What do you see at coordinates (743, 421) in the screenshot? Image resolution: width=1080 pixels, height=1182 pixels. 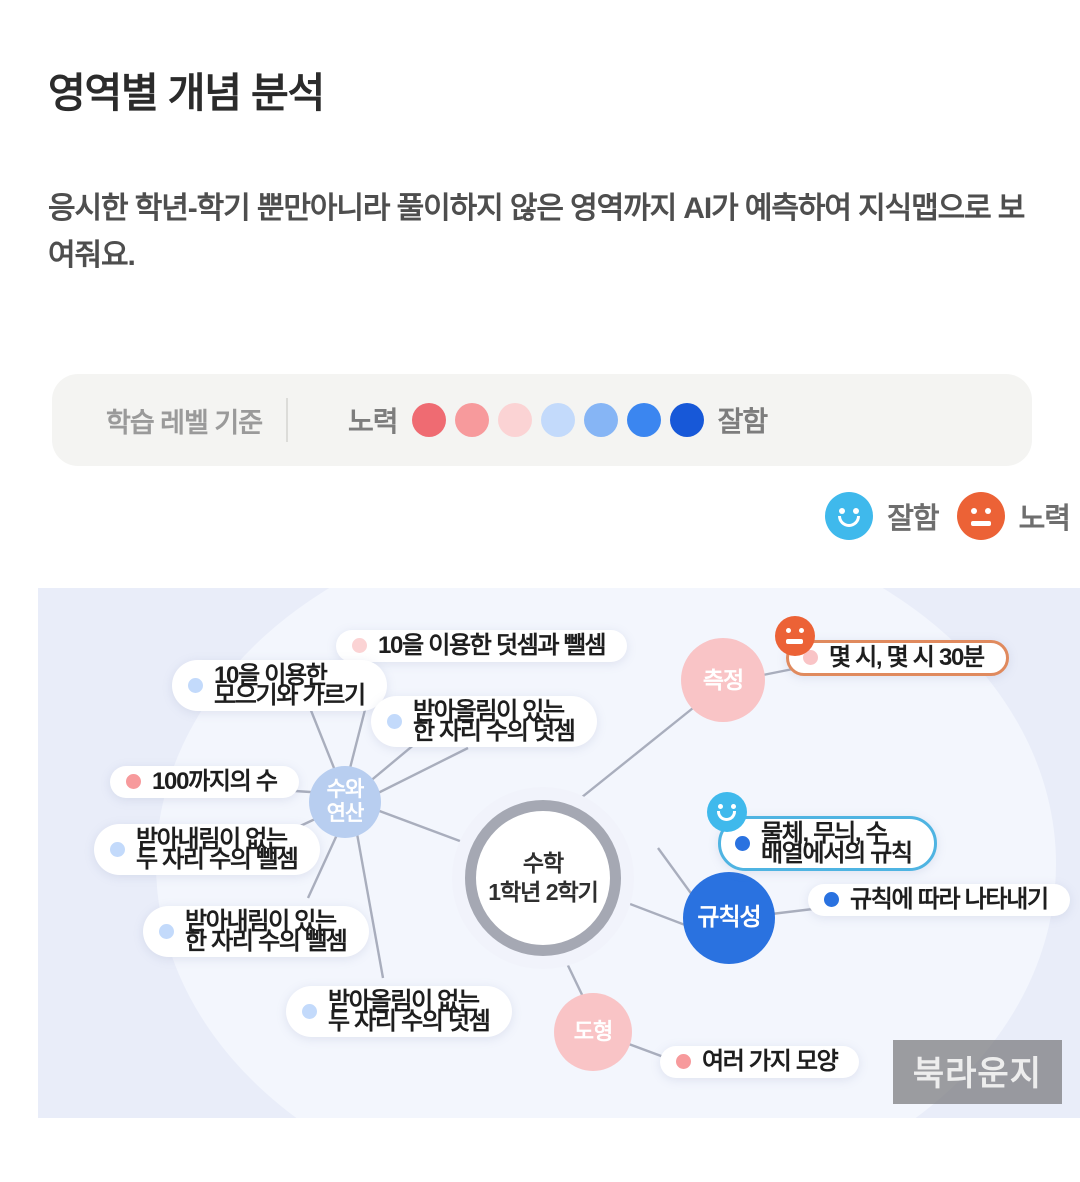 I see `level-scale-high-label: 잘함` at bounding box center [743, 421].